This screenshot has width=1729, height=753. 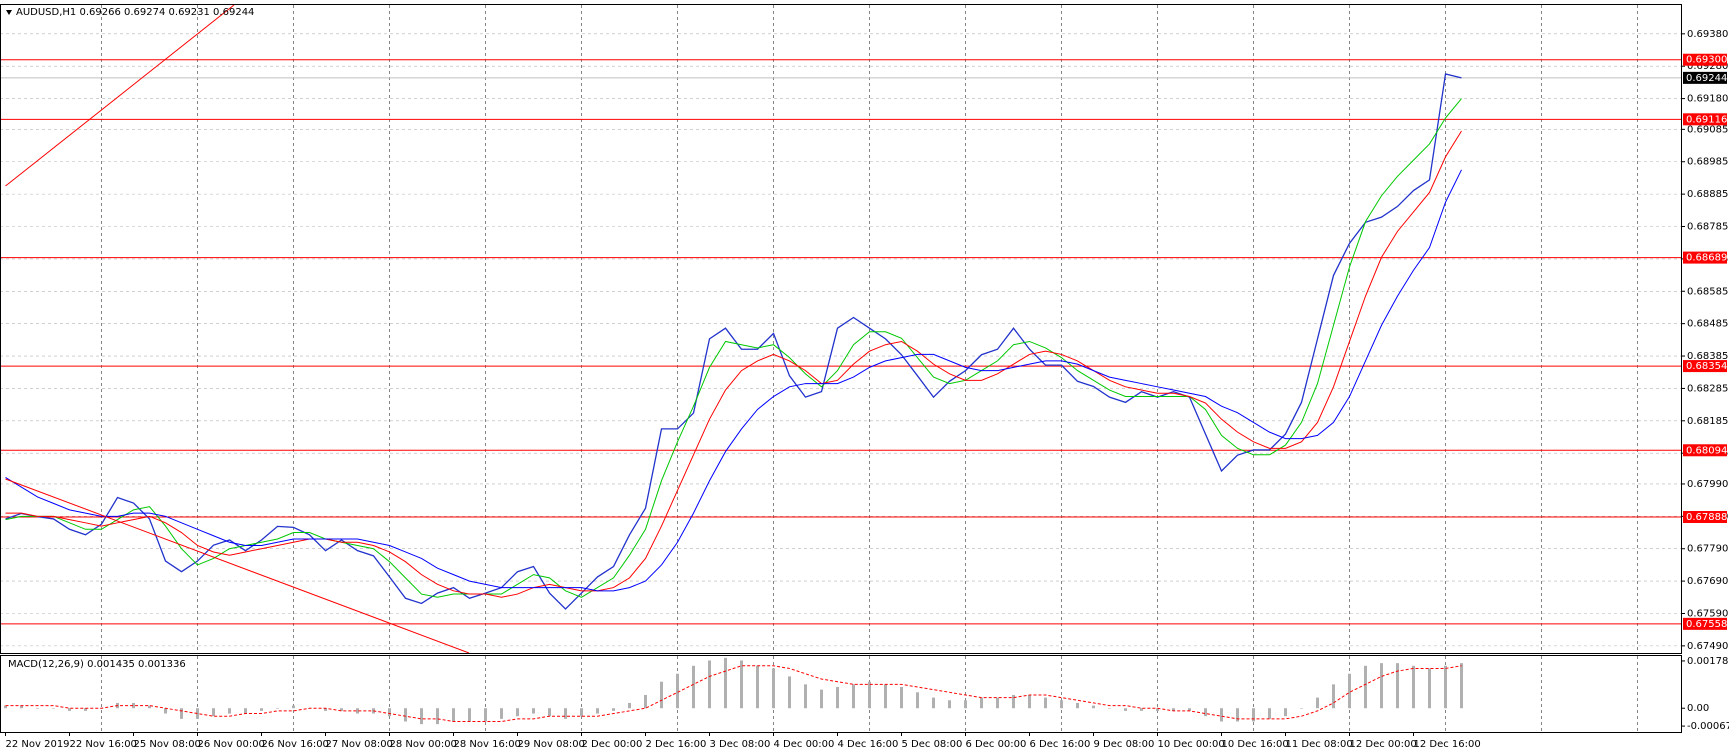 I want to click on y-tick-label: 0.68385, so click(x=1707, y=356).